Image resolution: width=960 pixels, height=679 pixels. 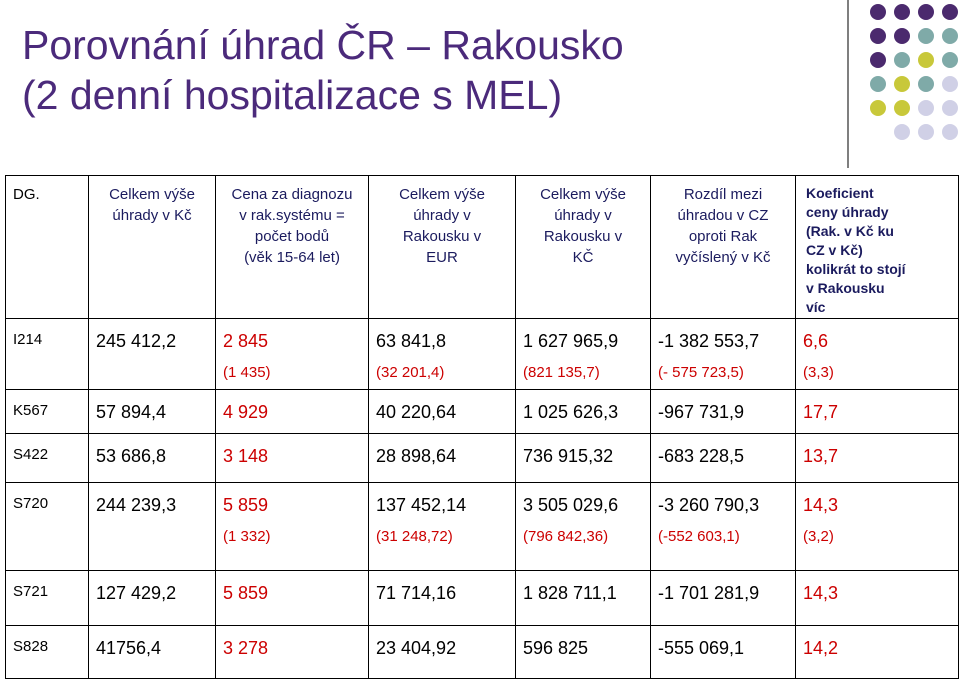 I want to click on header-text: v Rakousku, so click(x=845, y=288).